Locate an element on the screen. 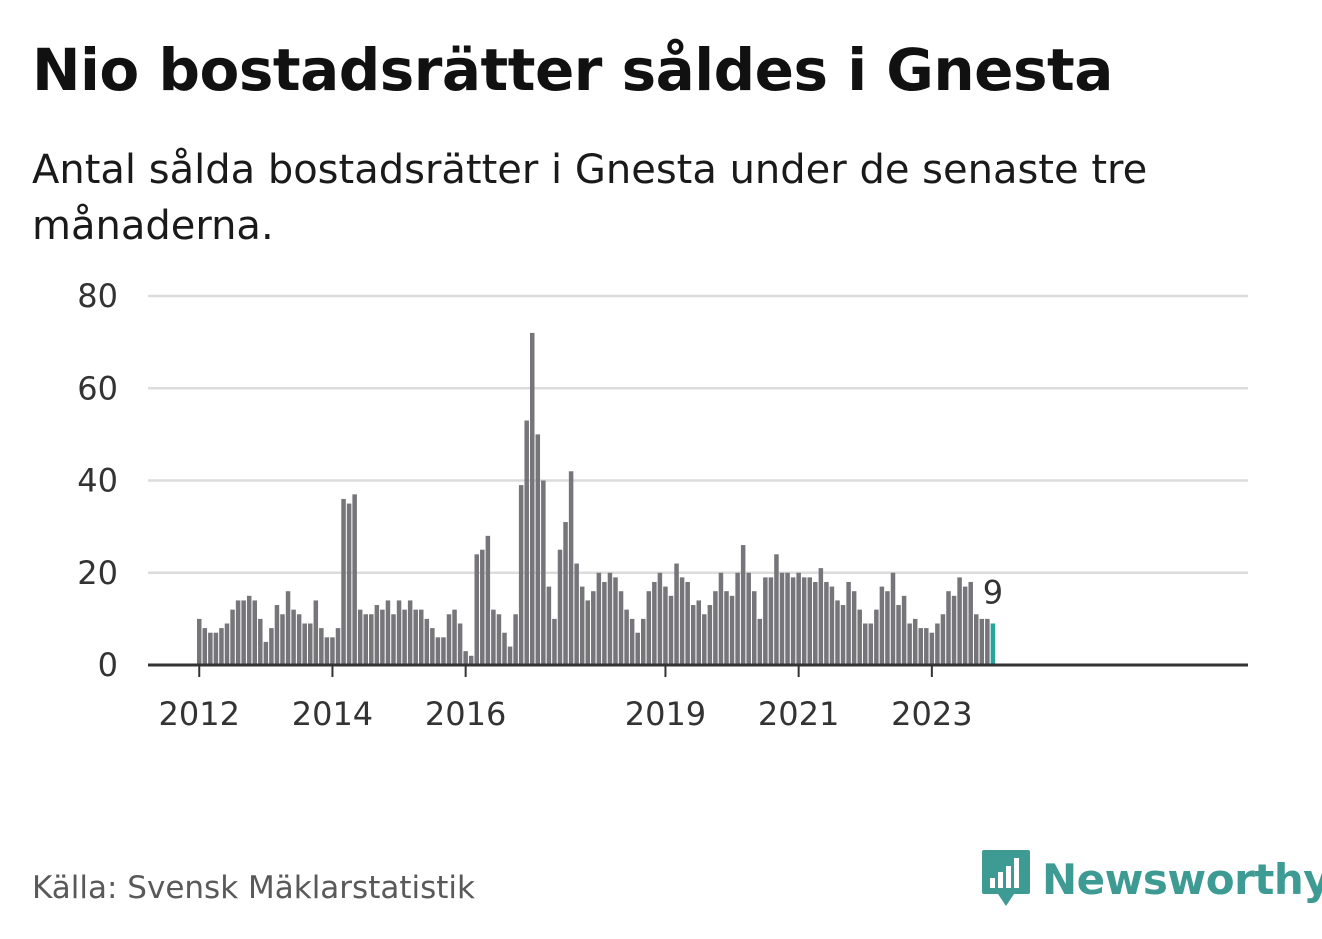 This screenshot has width=1322, height=939. bar-highlight is located at coordinates (993, 644).